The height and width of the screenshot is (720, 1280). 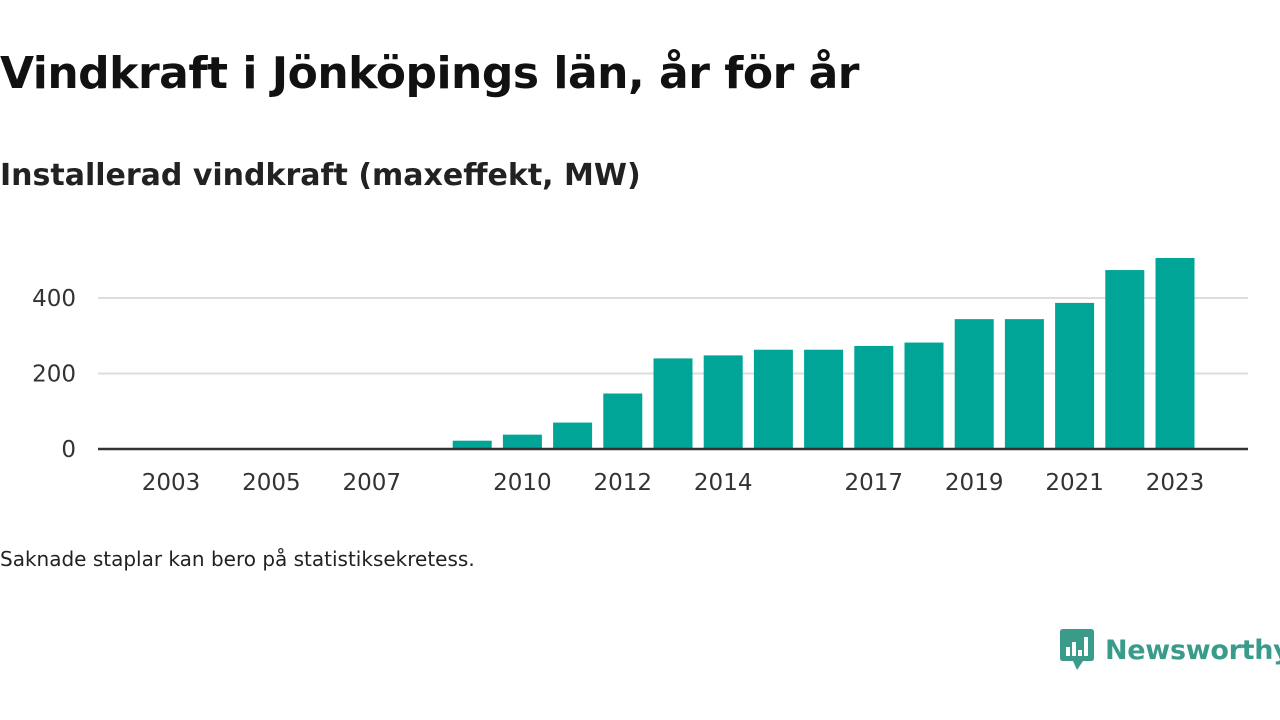 I want to click on bar-2020, so click(x=1024, y=384).